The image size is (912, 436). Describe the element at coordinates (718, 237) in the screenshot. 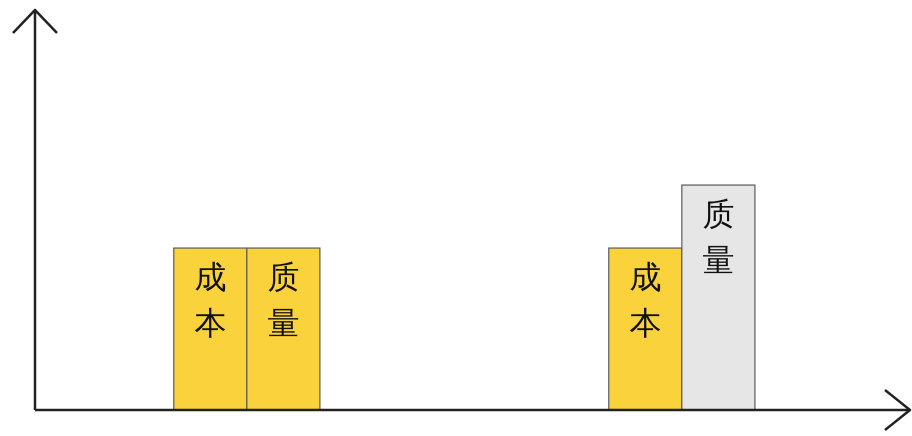

I see `series-label: 质量` at that location.